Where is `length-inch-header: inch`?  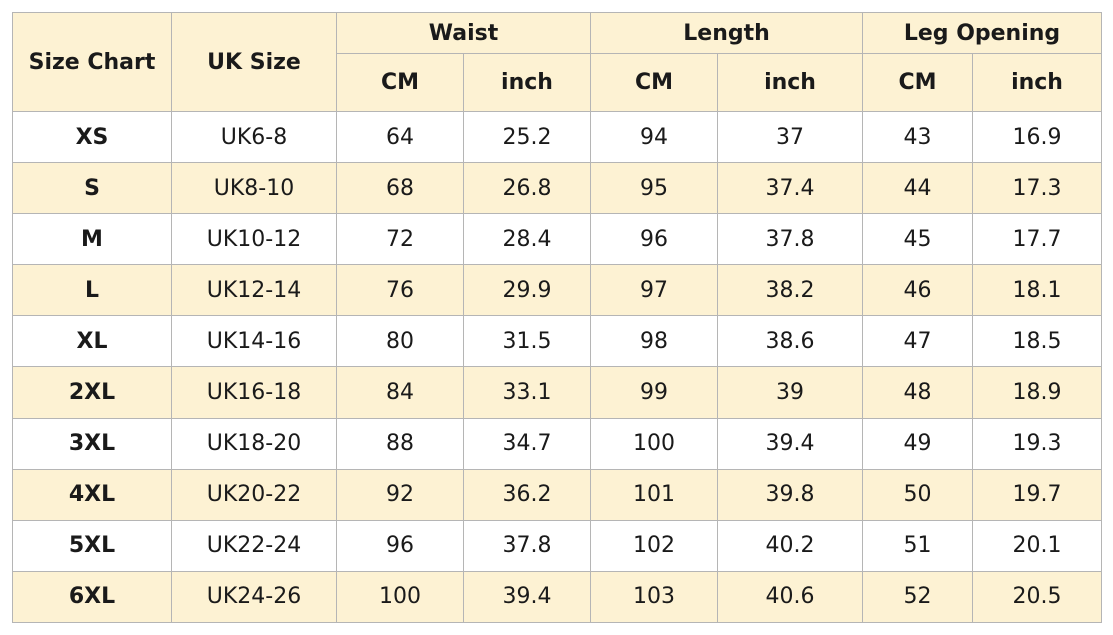 length-inch-header: inch is located at coordinates (790, 82).